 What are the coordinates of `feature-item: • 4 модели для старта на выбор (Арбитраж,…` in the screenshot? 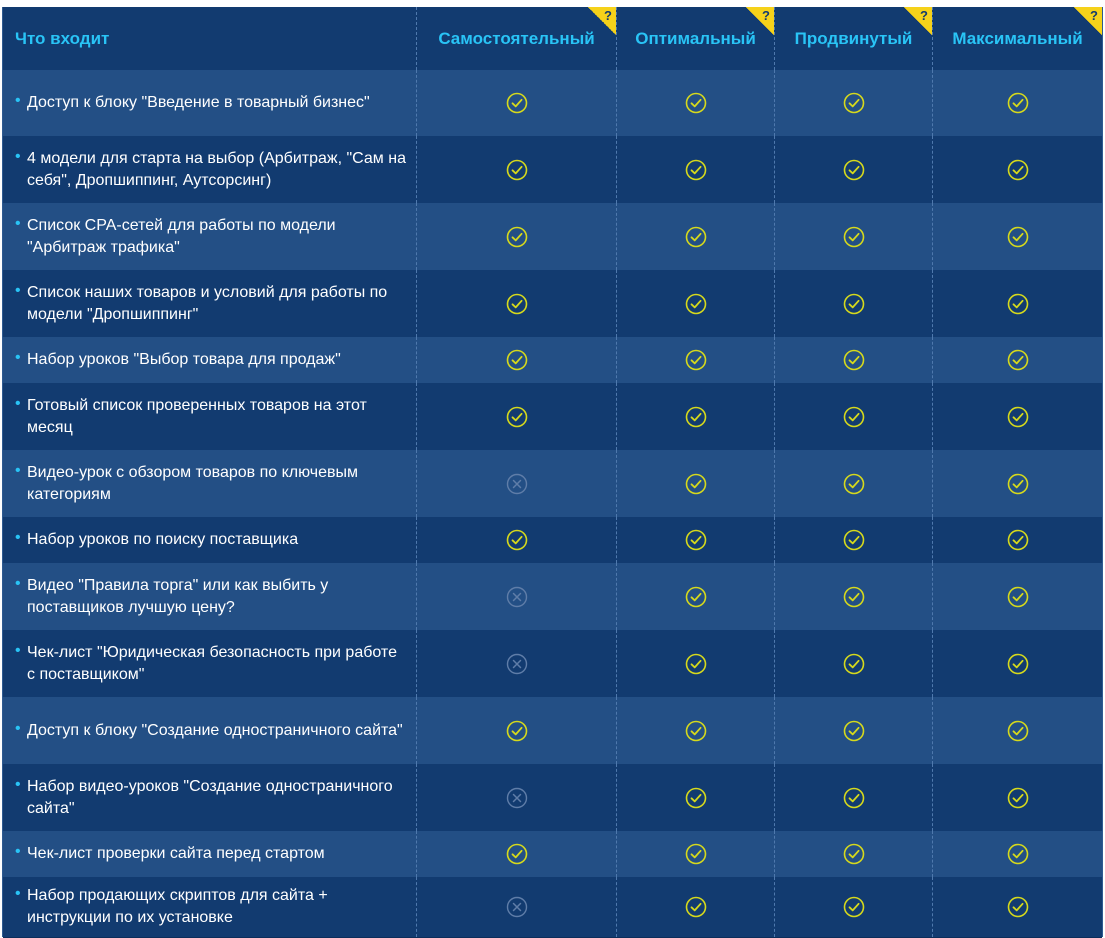 It's located at (215, 170).